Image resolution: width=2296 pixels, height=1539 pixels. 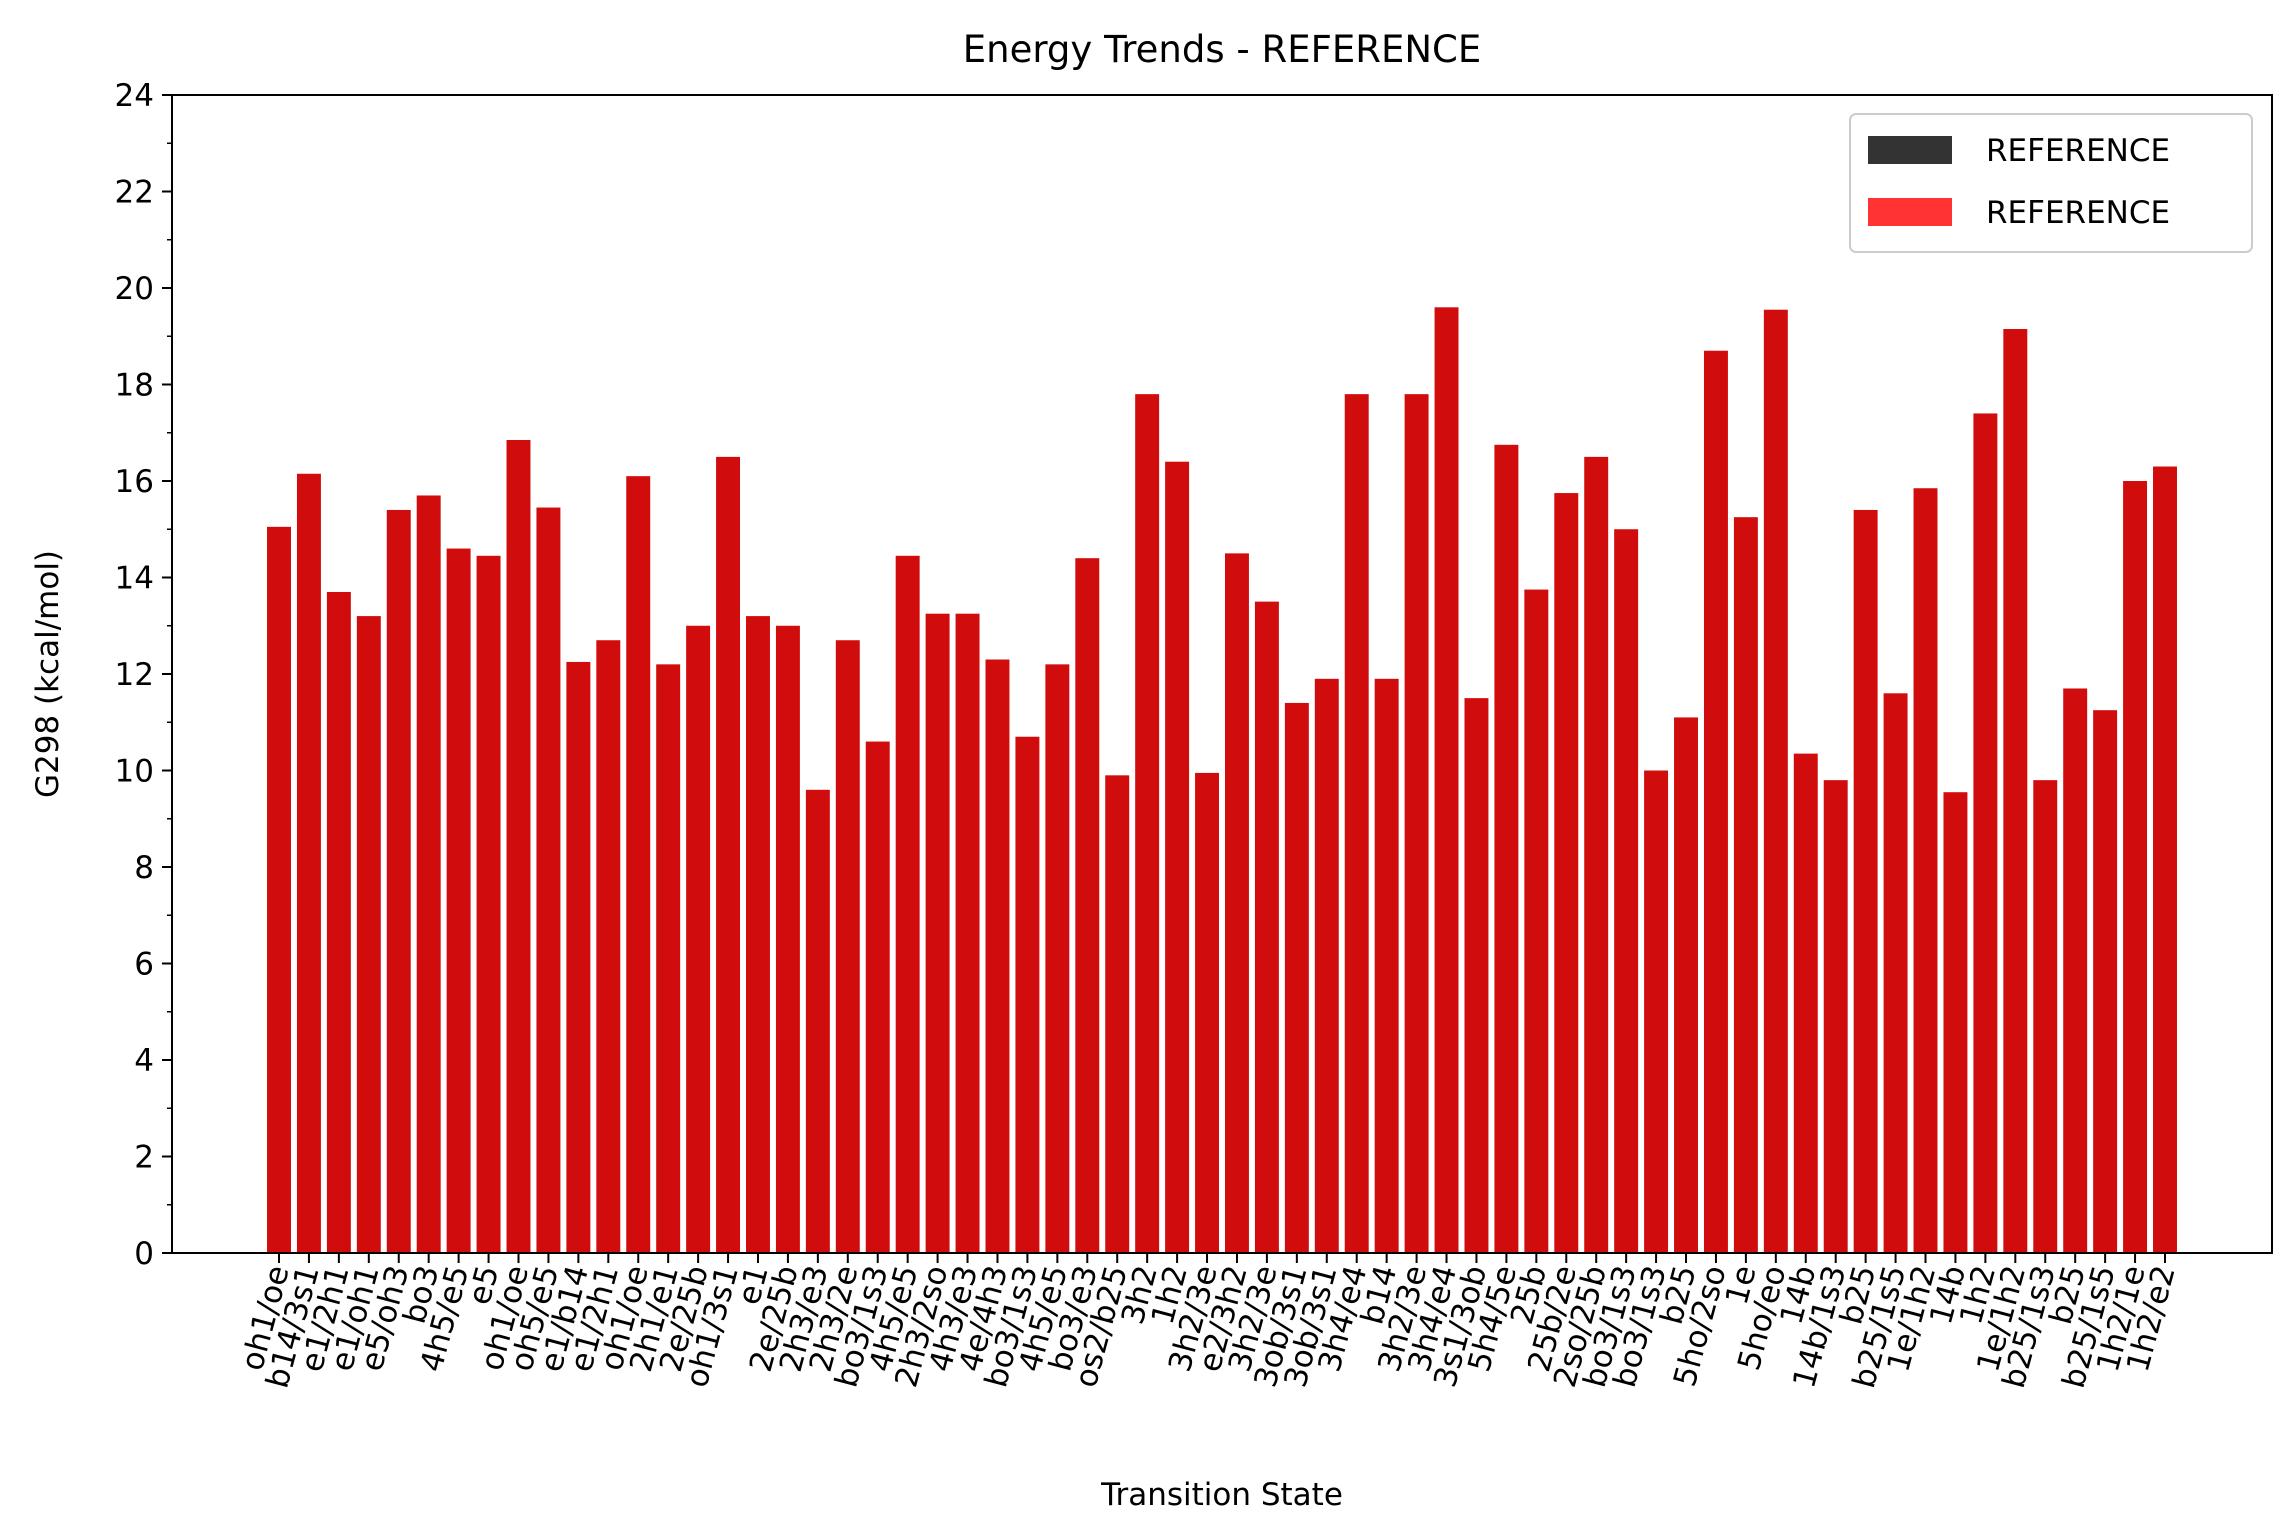 I want to click on y-tick-label: 0, so click(x=144, y=1254).